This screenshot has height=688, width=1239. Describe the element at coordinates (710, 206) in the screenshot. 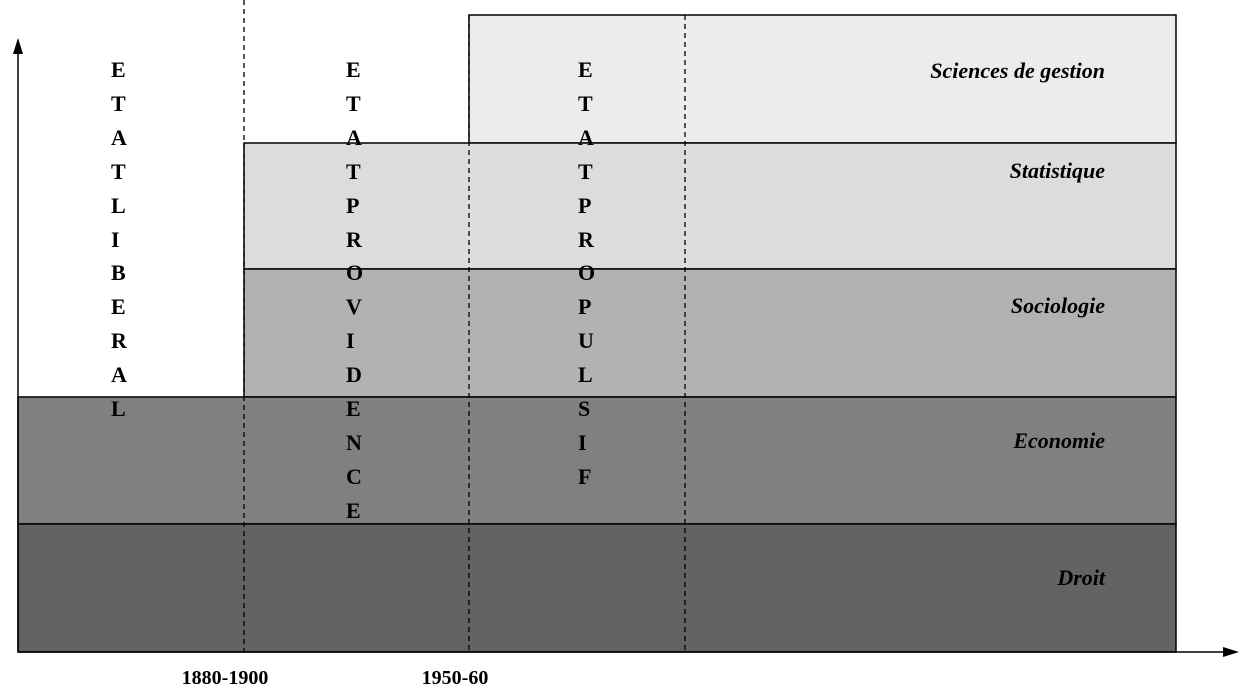

I see `band-statistique` at that location.